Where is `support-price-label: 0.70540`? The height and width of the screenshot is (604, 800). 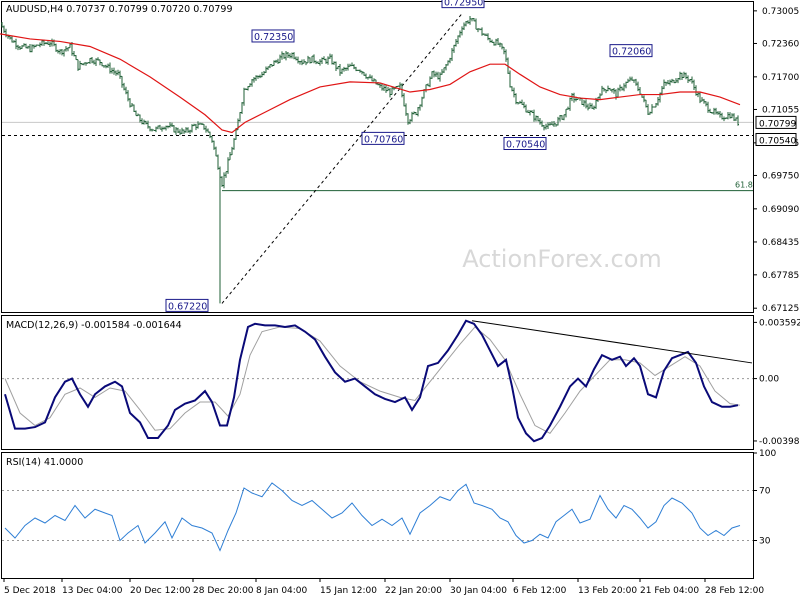 support-price-label: 0.70540 is located at coordinates (777, 142).